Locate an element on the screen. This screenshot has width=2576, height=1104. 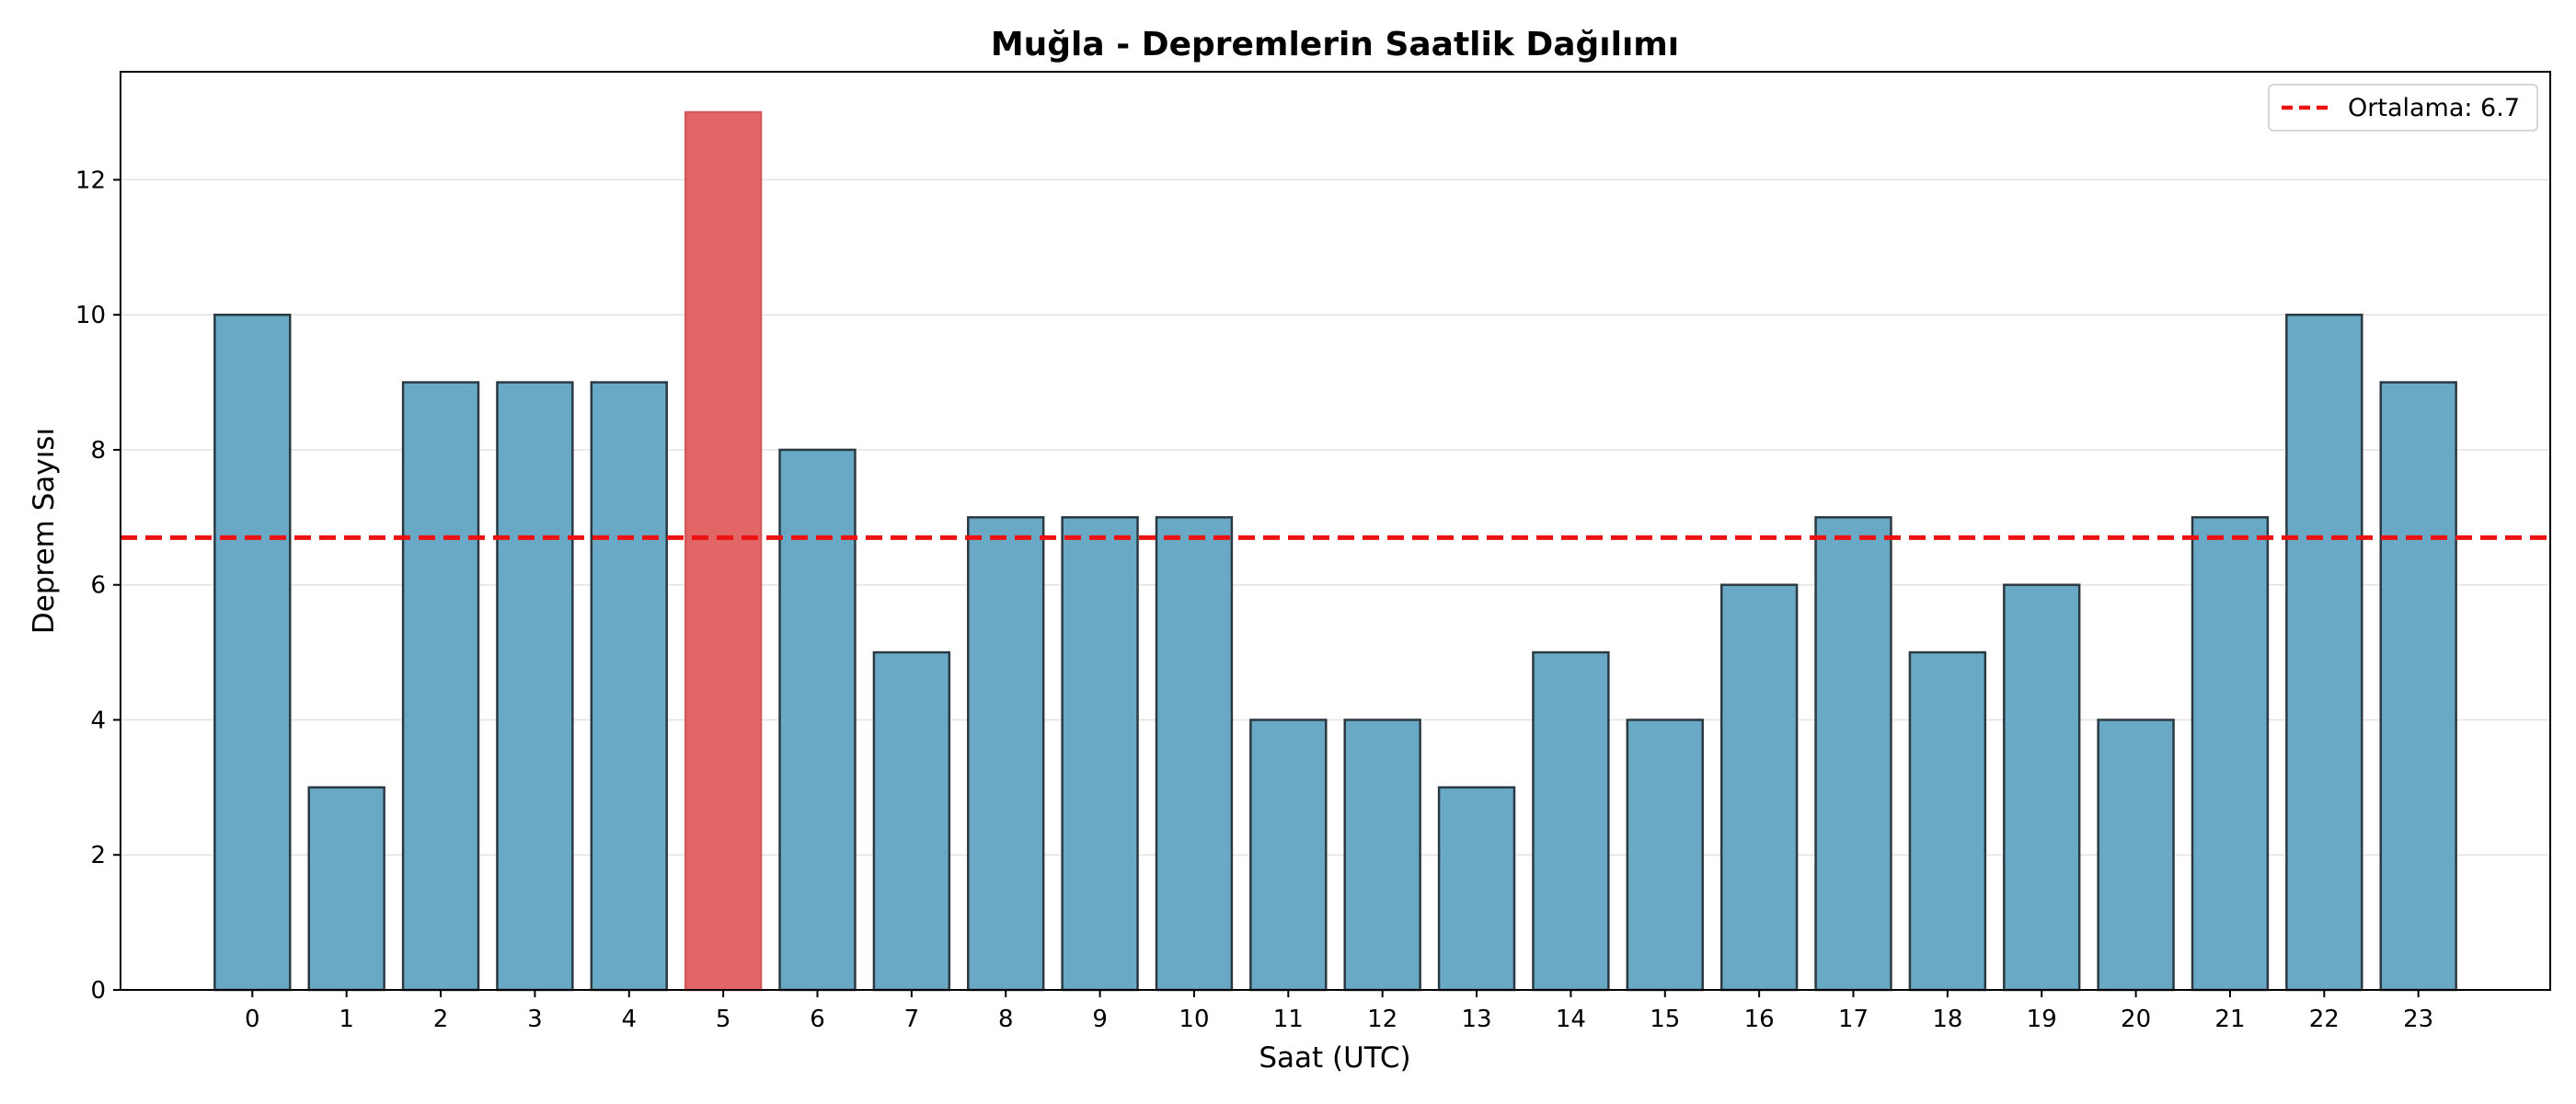
y-tick-label: 6 is located at coordinates (98, 586).